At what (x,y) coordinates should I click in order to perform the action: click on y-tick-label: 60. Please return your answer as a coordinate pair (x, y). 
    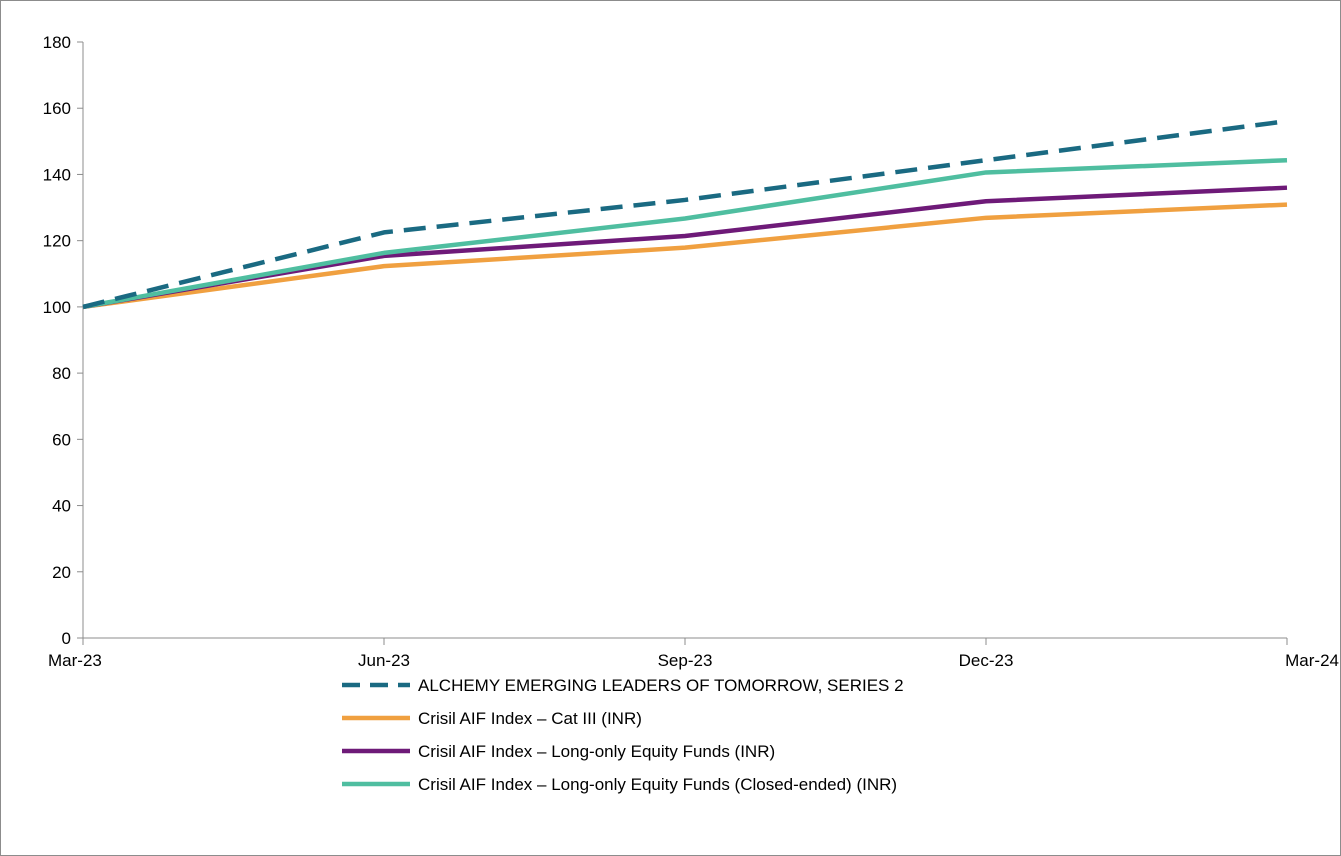
    Looking at the image, I should click on (61, 439).